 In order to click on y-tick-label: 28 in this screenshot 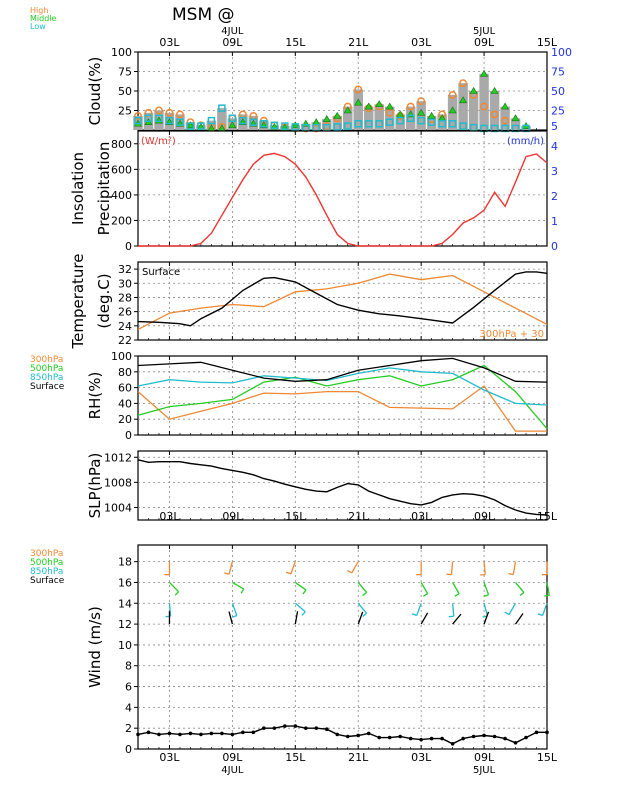, I will do `click(125, 297)`.